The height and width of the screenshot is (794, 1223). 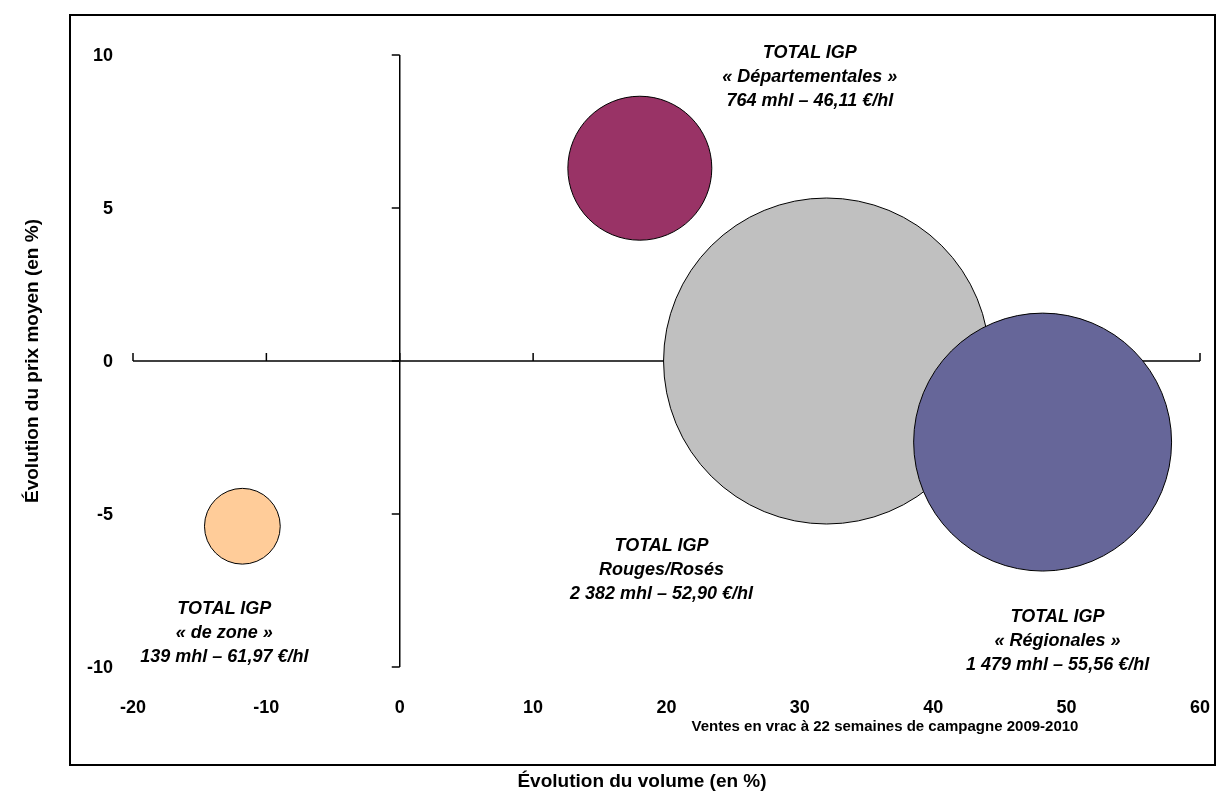 What do you see at coordinates (533, 707) in the screenshot?
I see `x-tick-label: 10` at bounding box center [533, 707].